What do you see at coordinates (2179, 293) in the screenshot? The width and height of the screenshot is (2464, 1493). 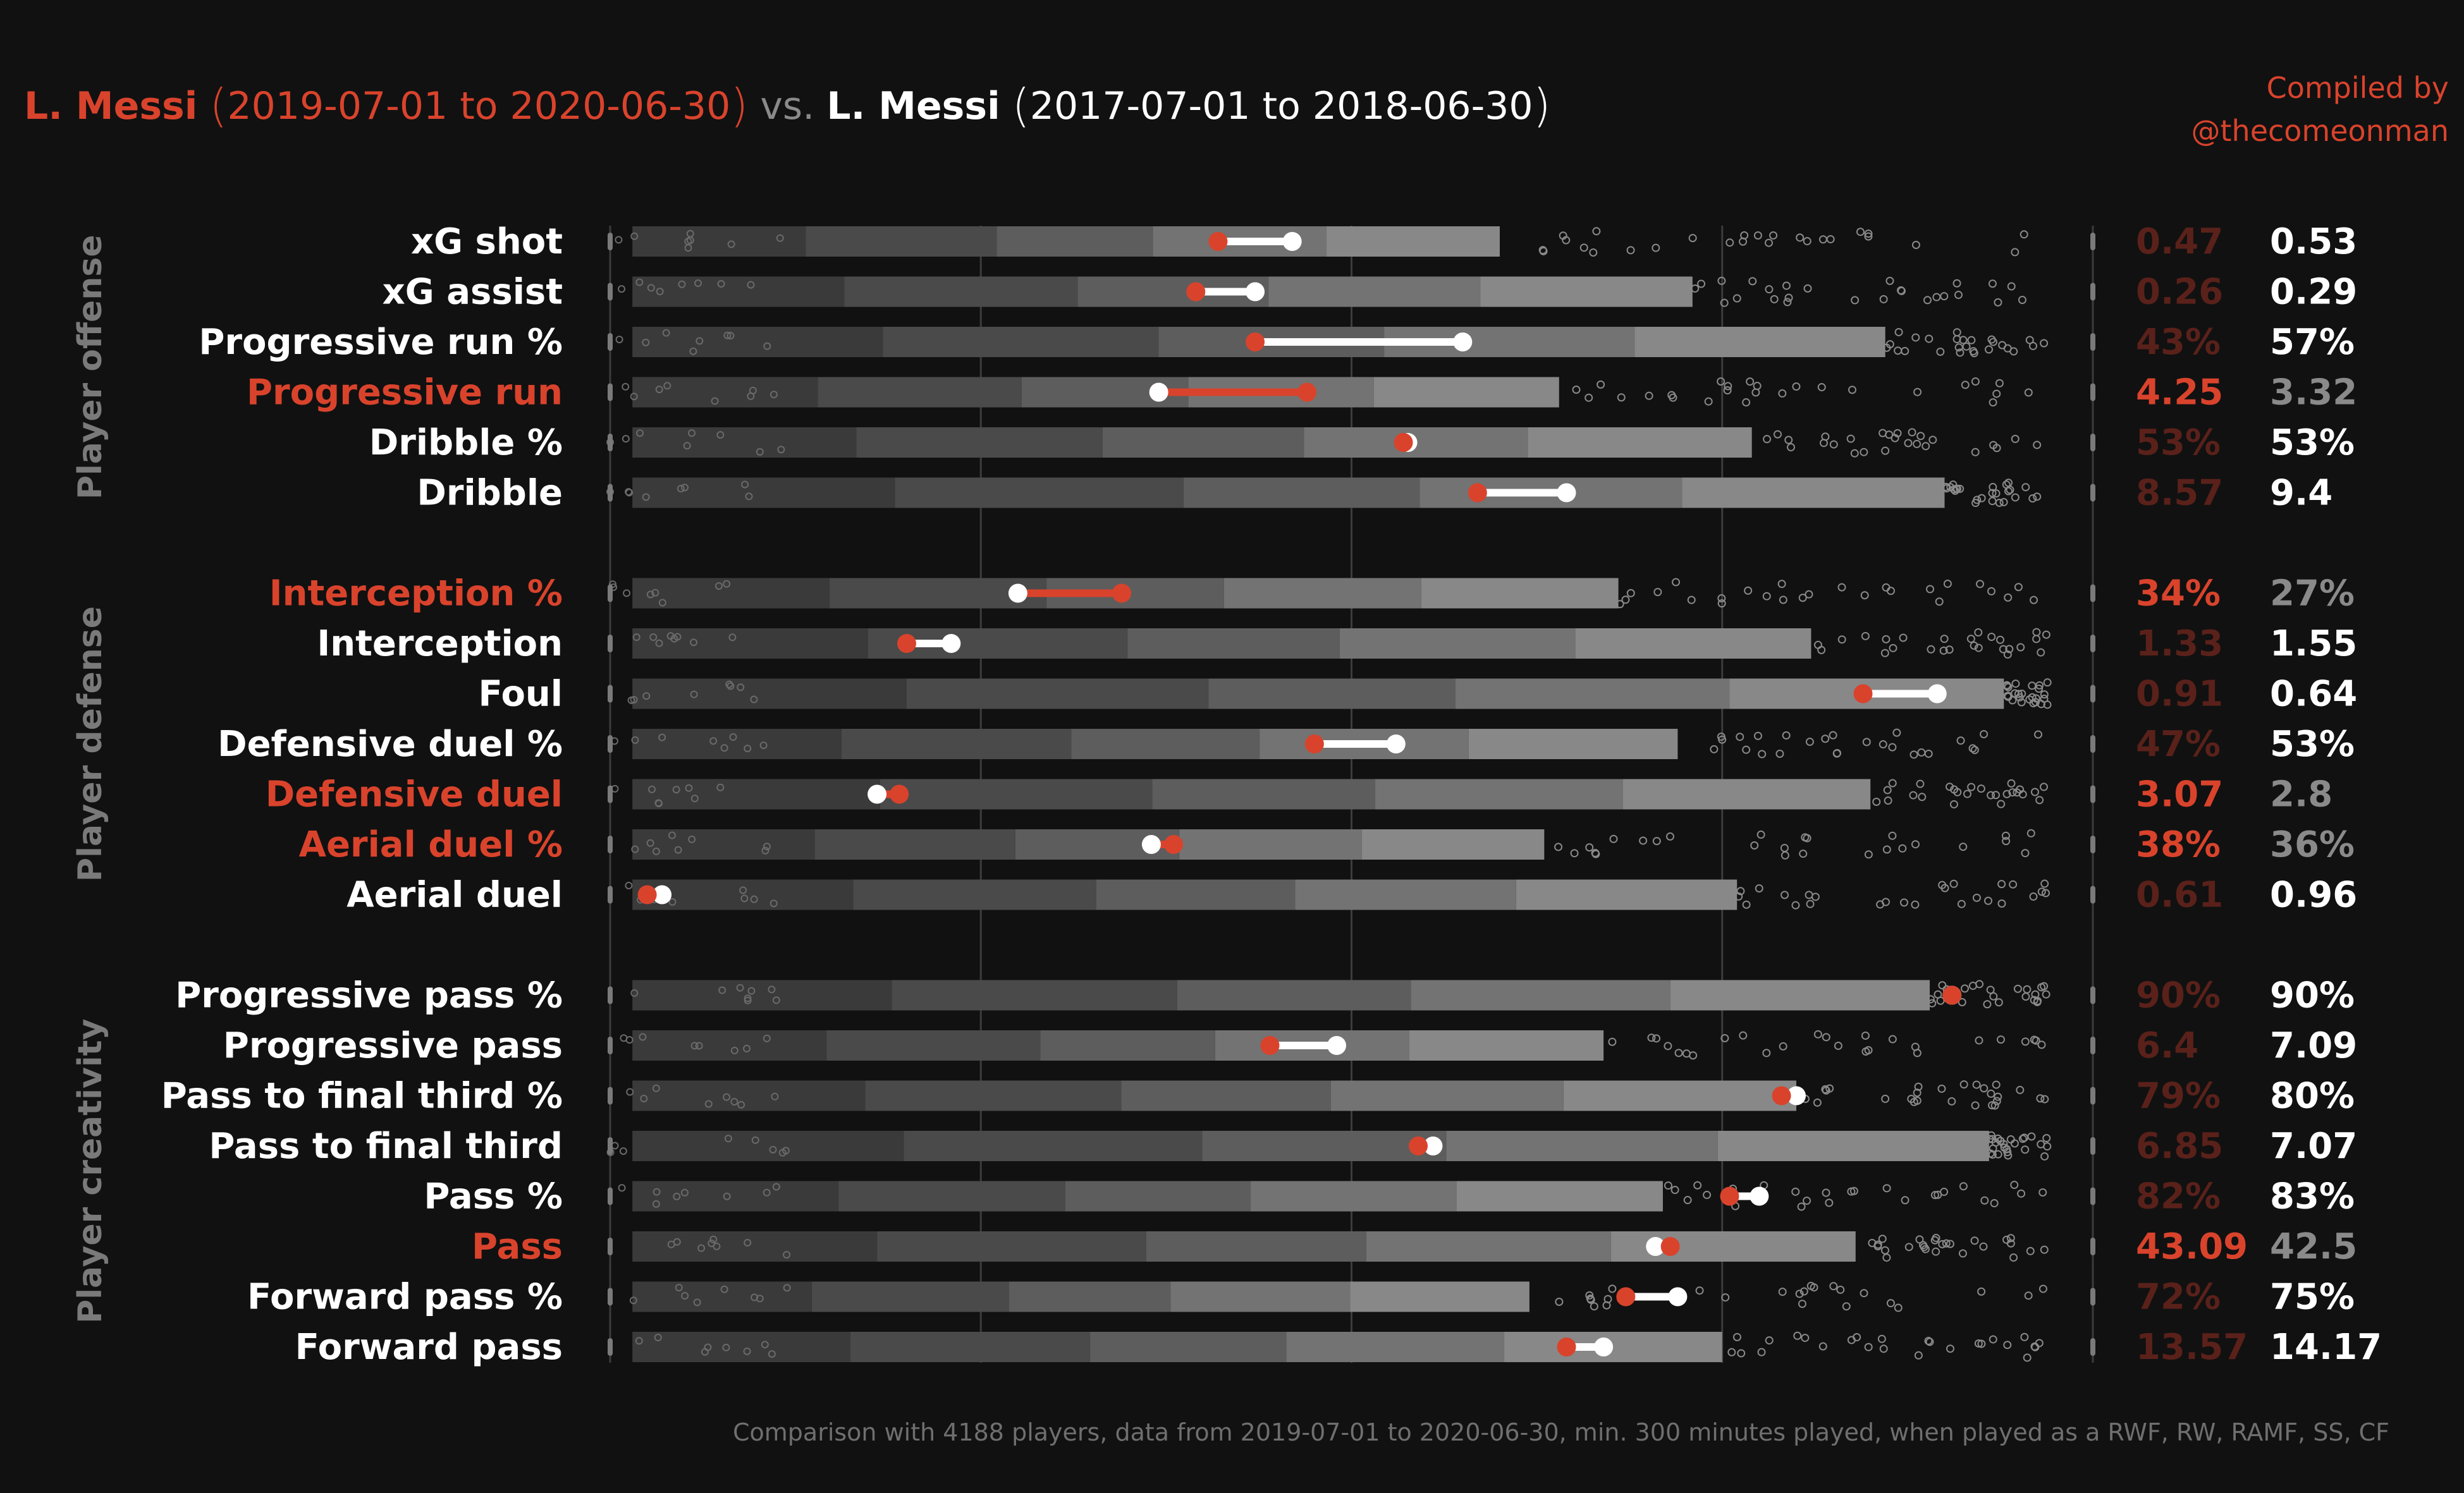 I see `current-value: 0.26` at bounding box center [2179, 293].